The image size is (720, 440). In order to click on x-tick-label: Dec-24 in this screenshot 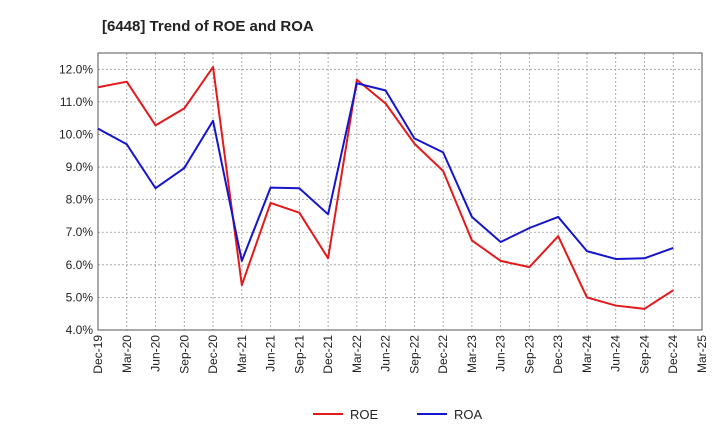, I will do `click(673, 354)`.